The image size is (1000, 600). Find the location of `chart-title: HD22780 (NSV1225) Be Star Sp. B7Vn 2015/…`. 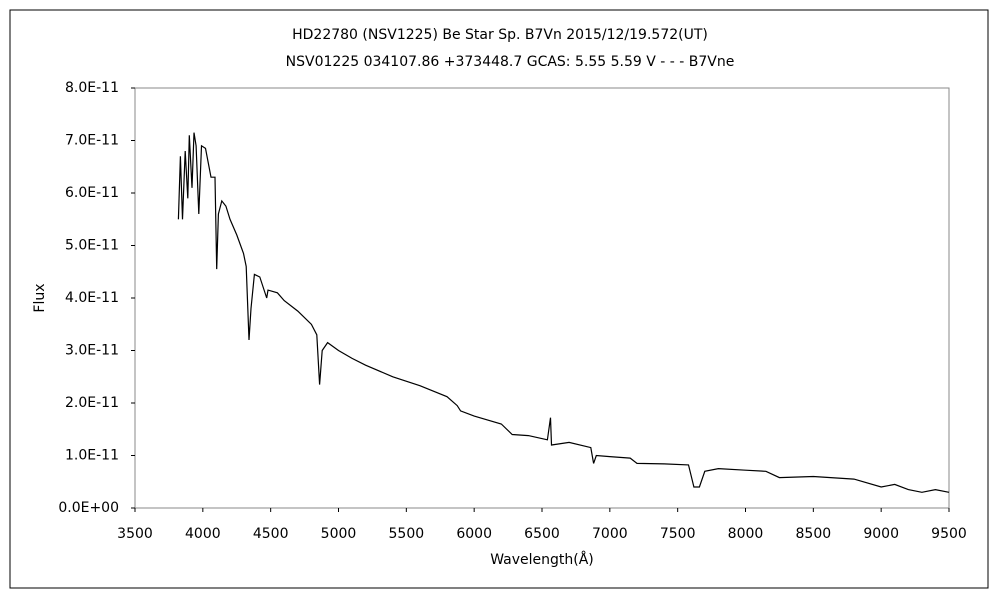

chart-title: HD22780 (NSV1225) Be Star Sp. B7Vn 2015/… is located at coordinates (500, 35).